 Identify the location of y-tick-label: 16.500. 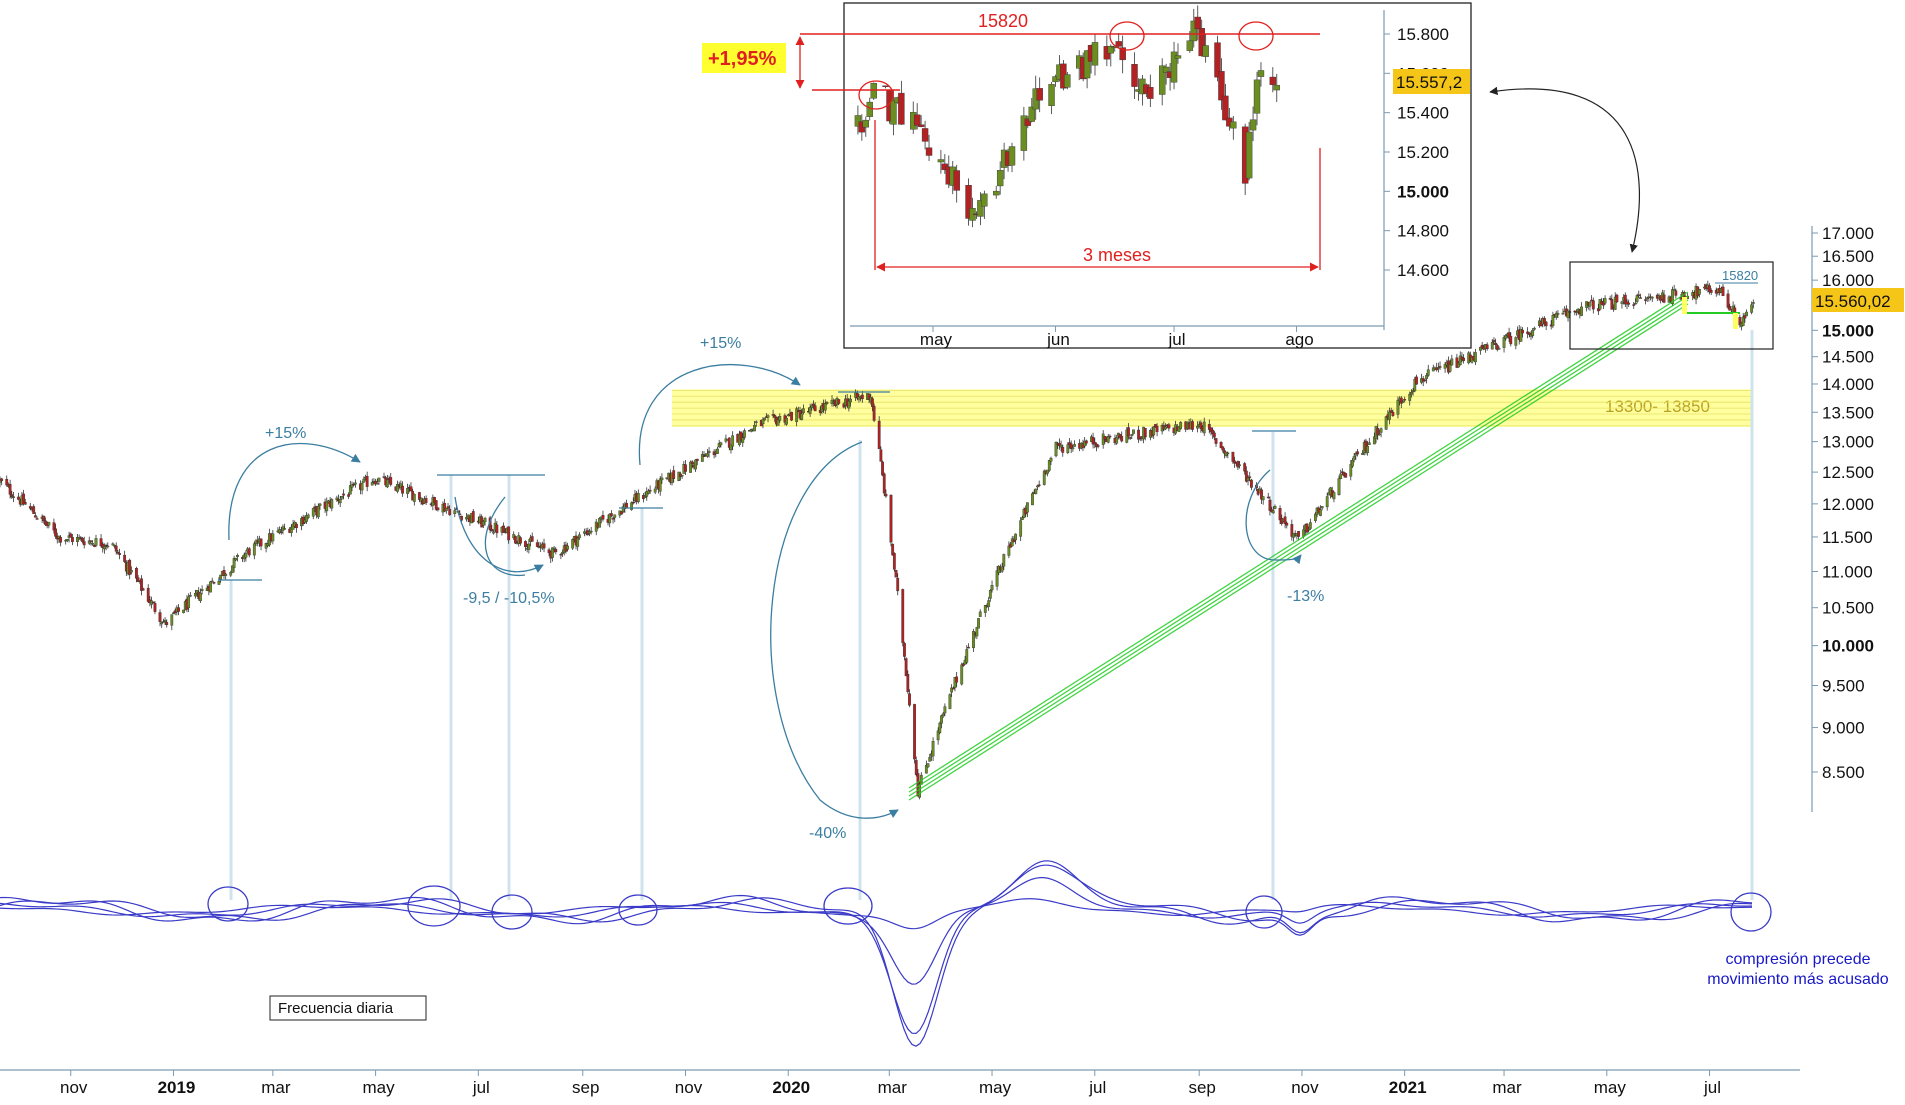
(1848, 256).